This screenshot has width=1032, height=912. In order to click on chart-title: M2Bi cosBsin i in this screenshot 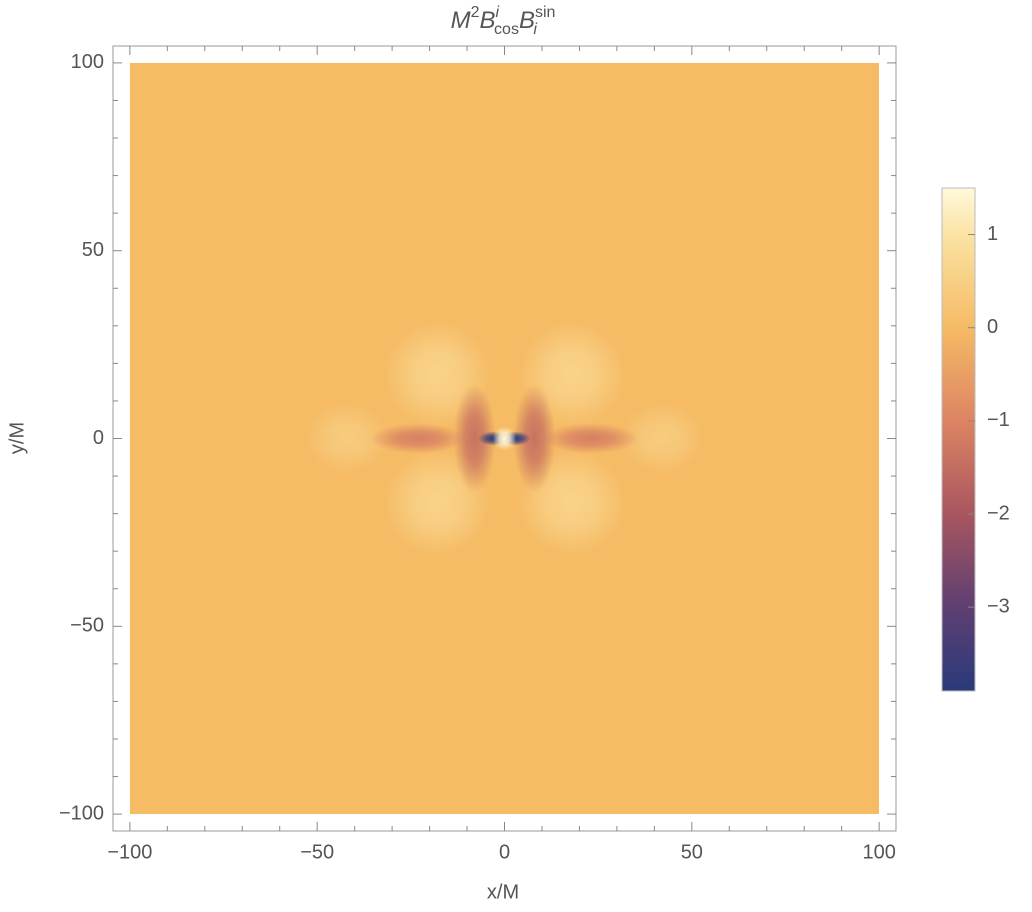, I will do `click(503, 21)`.